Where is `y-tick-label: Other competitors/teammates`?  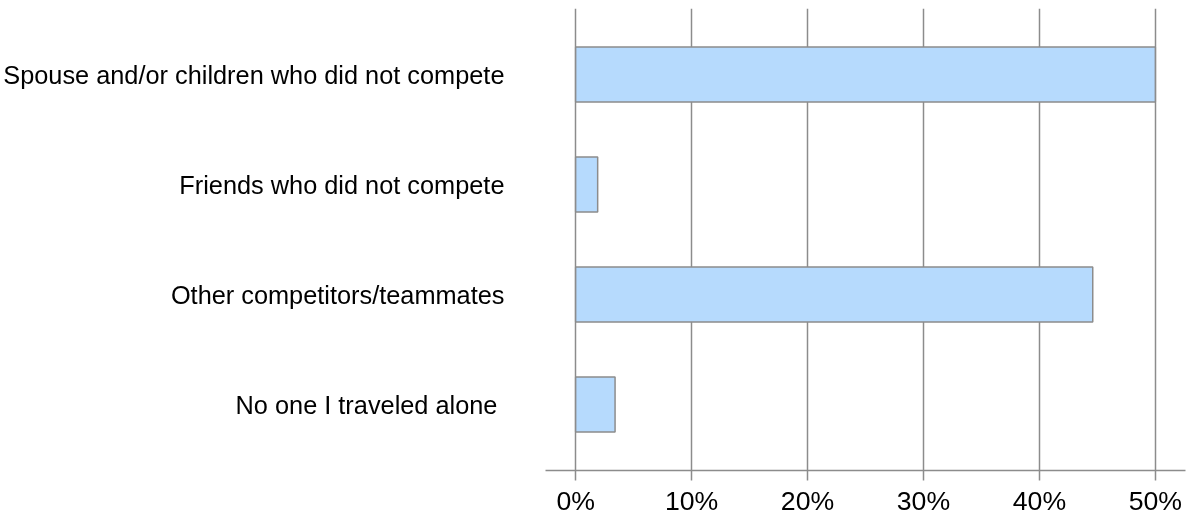 y-tick-label: Other competitors/teammates is located at coordinates (337, 294).